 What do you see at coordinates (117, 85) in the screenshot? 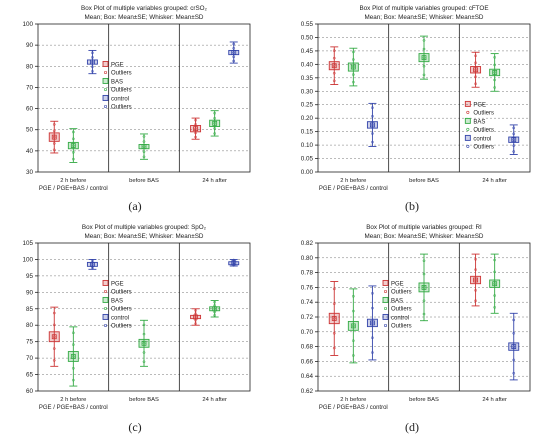
I see `legend: PGE Outliers BAS Outliers control Outliers` at bounding box center [117, 85].